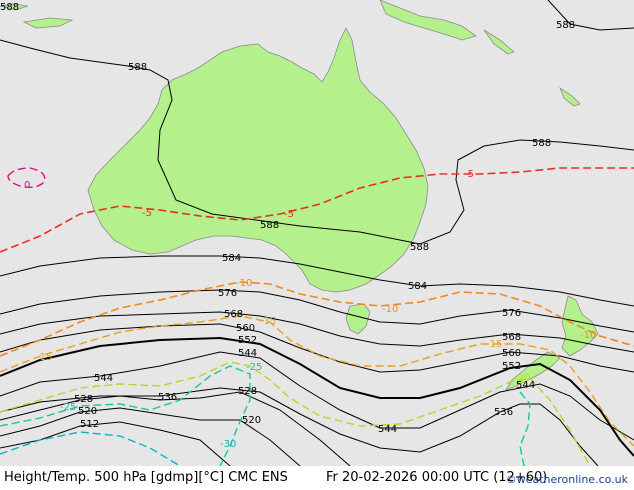 The height and width of the screenshot is (490, 634). I want to click on timor-land, so click(48, 23).